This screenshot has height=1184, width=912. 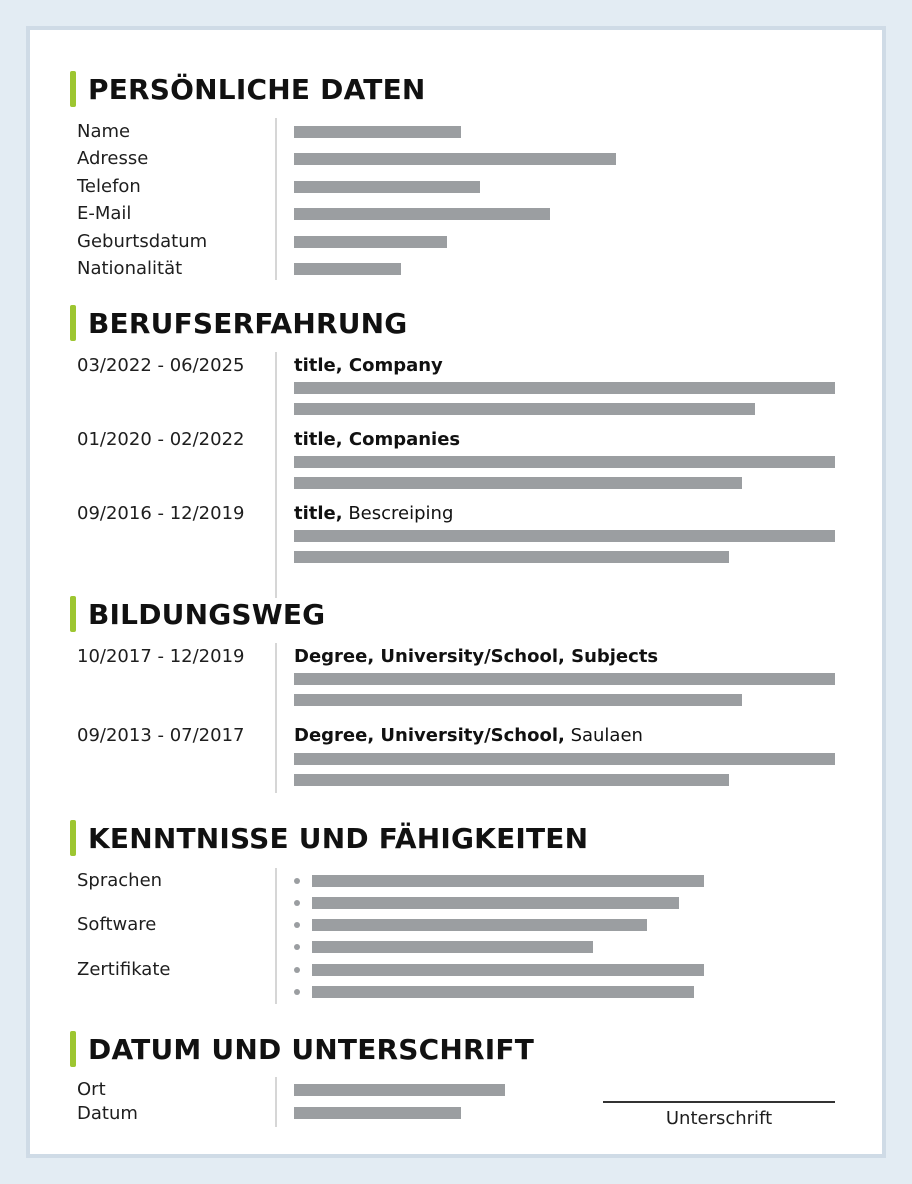 I want to click on experience-date: 01/2020 - 02/2022, so click(x=161, y=439).